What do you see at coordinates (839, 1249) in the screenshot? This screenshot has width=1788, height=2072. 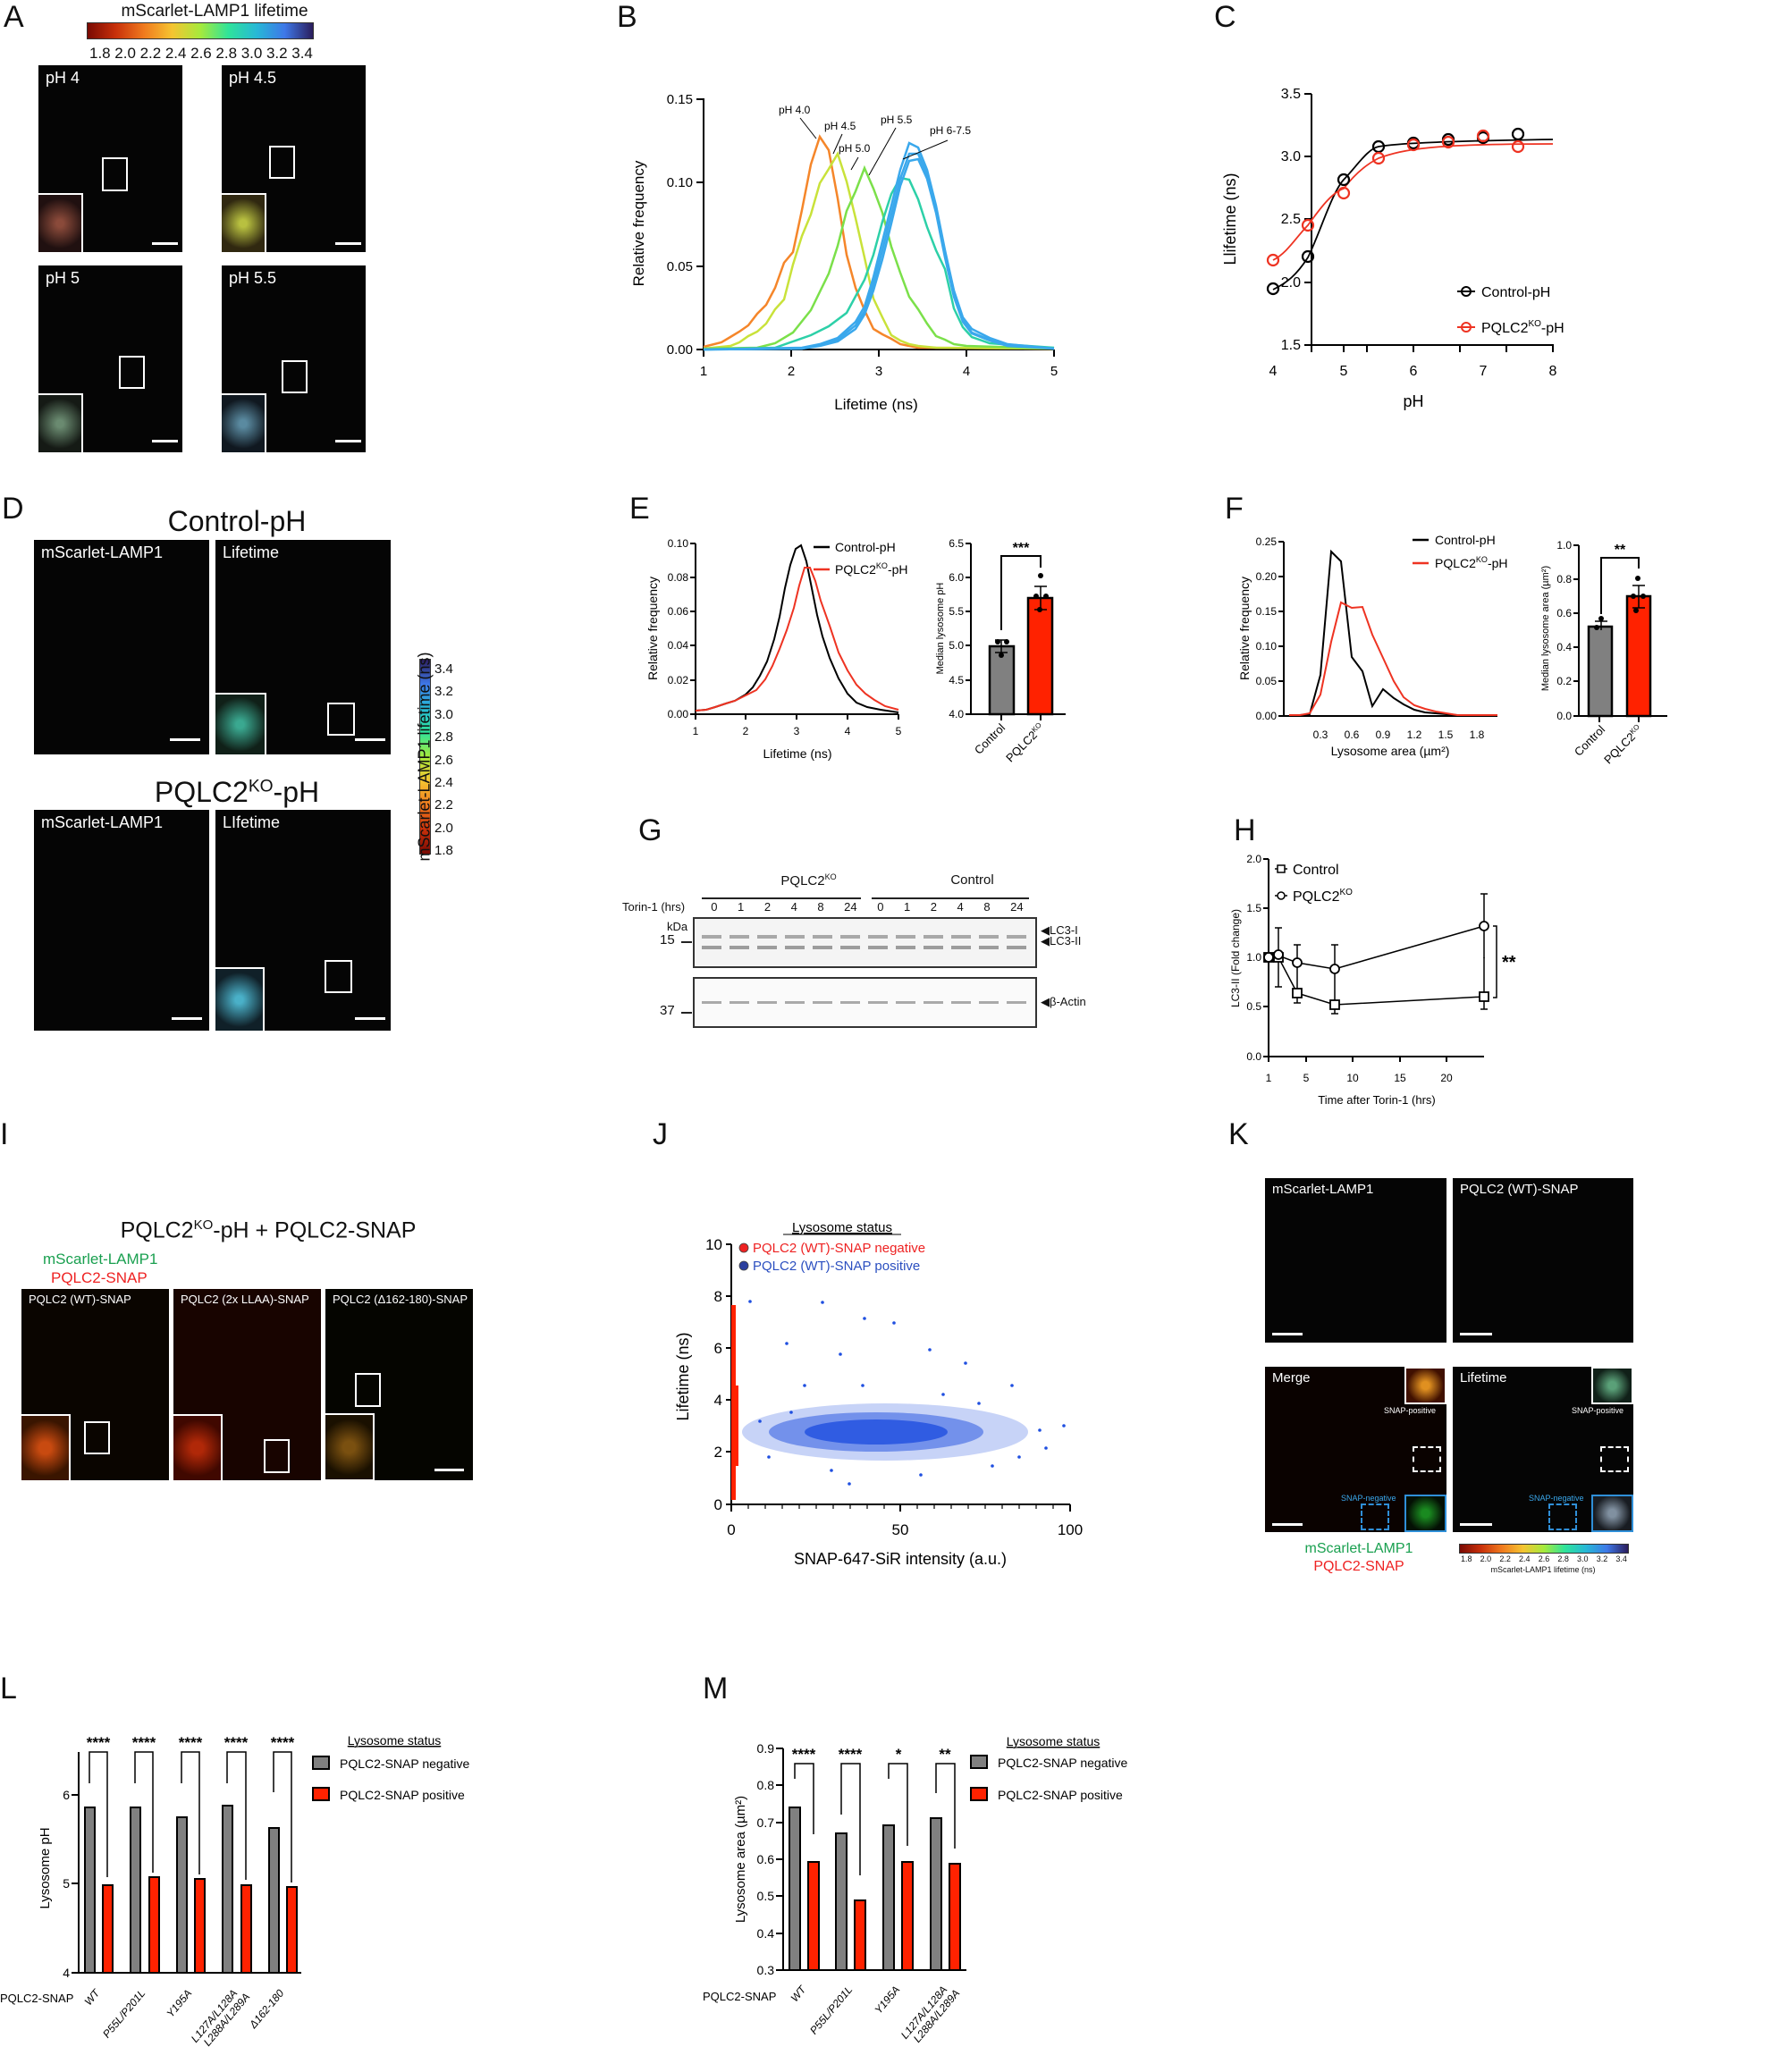 I see `legend-negative: PQLC2 (WT)-SNAP negative` at bounding box center [839, 1249].